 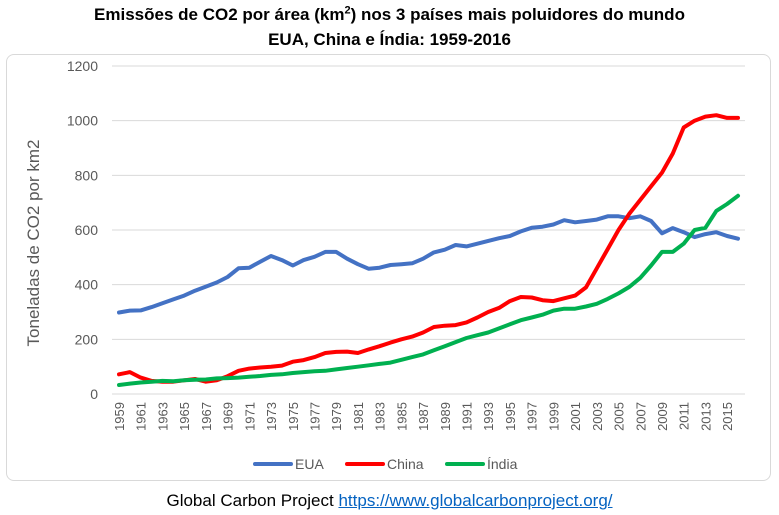 What do you see at coordinates (380, 416) in the screenshot?
I see `x-tick-label: 1983` at bounding box center [380, 416].